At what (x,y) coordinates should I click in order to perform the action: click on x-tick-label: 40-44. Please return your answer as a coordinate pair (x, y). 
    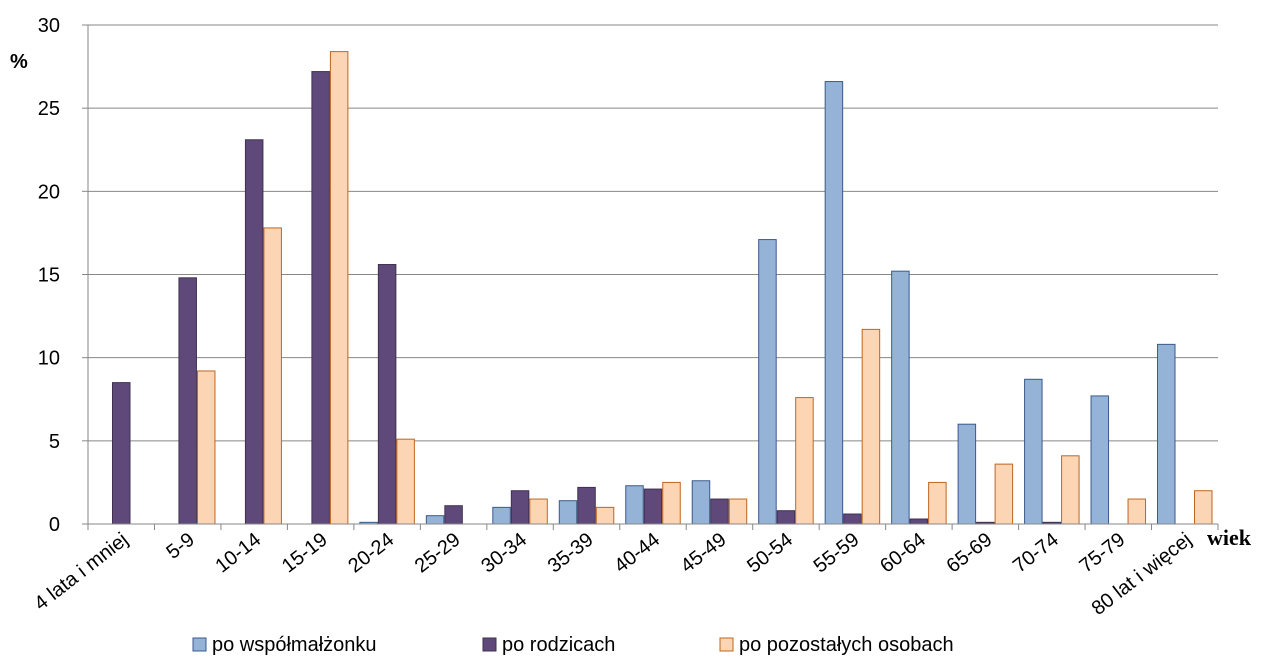
    Looking at the image, I should click on (637, 553).